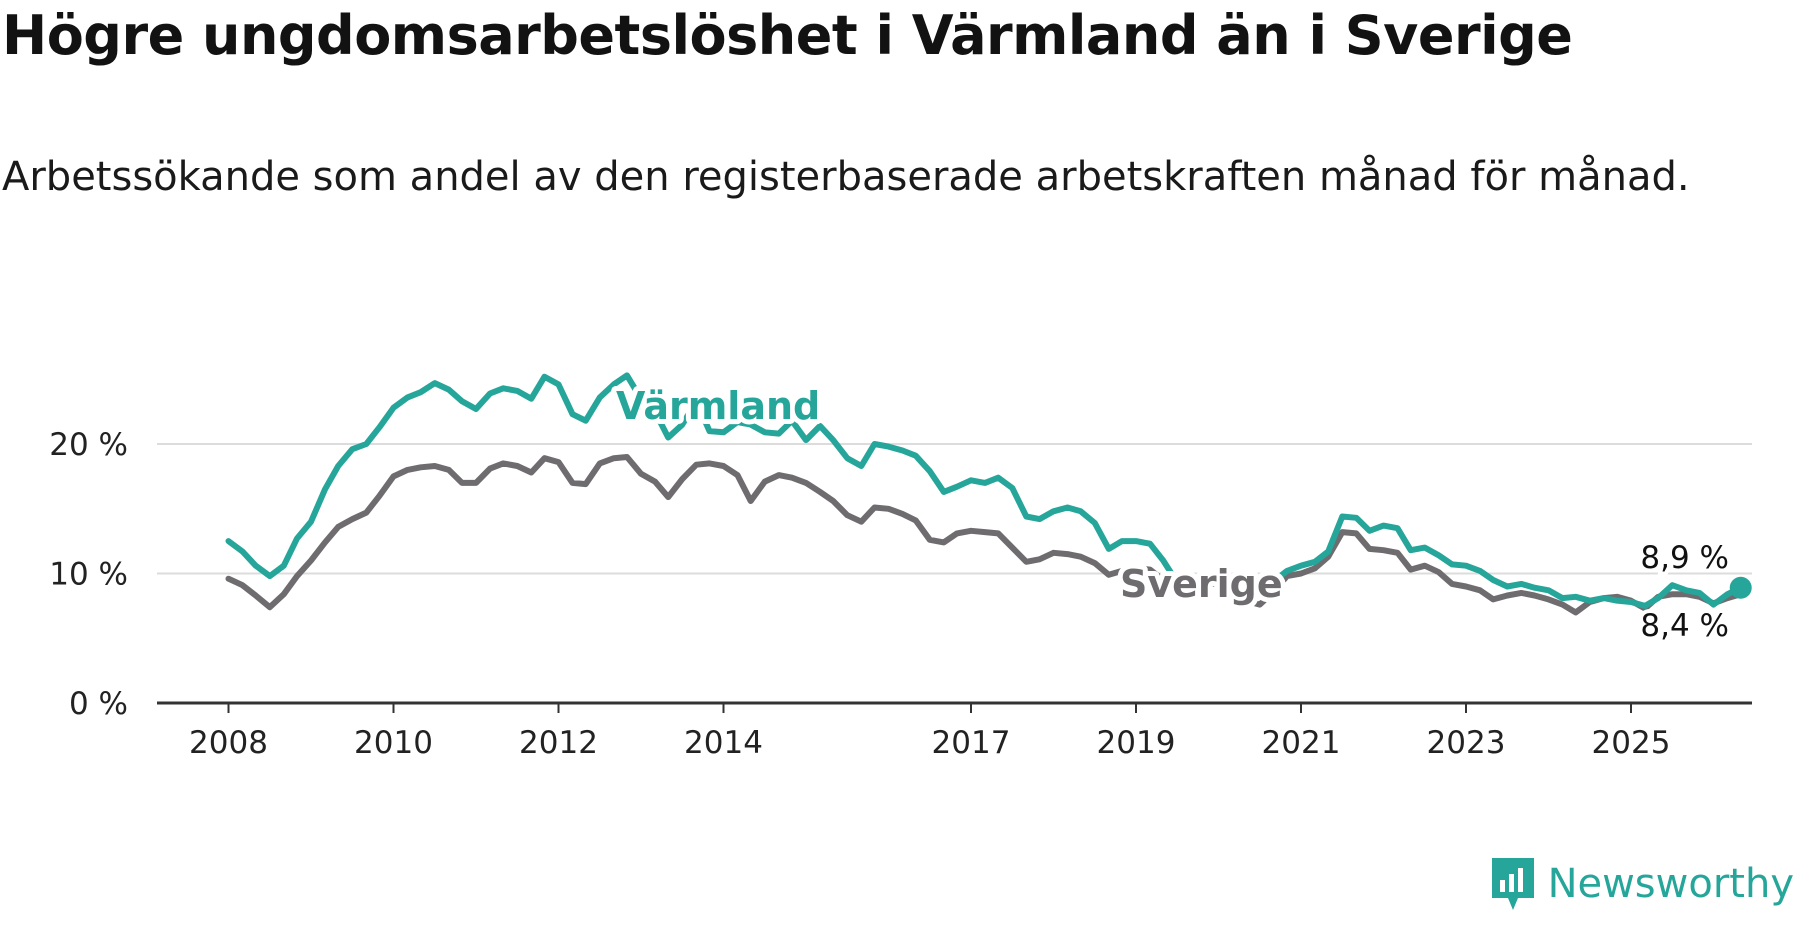 The height and width of the screenshot is (948, 1800). What do you see at coordinates (1670, 884) in the screenshot?
I see `brand-name: Newsworthy` at bounding box center [1670, 884].